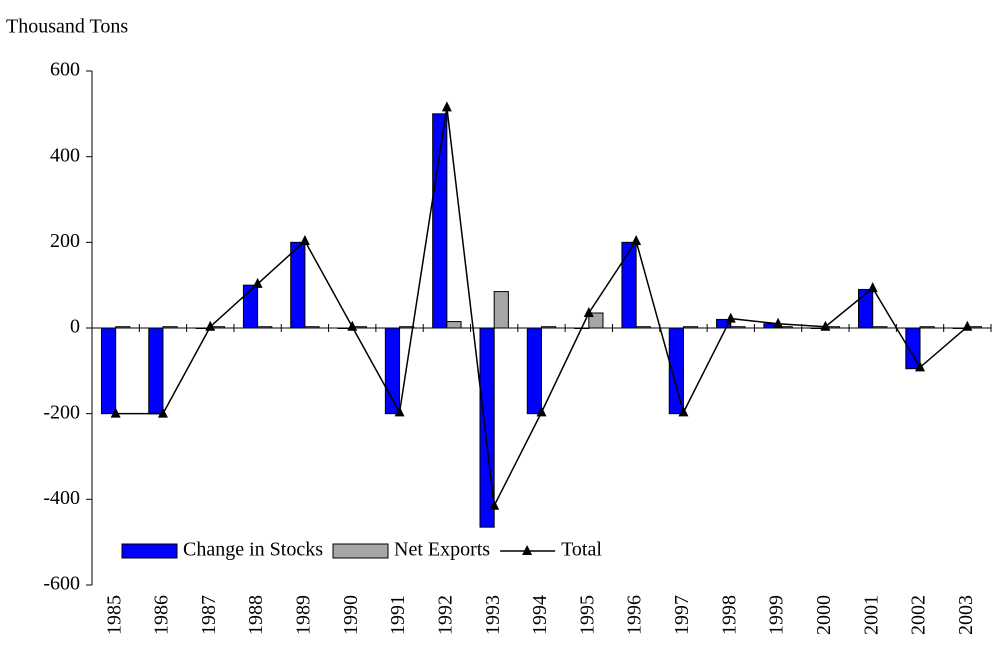 The height and width of the screenshot is (658, 995). I want to click on y-tick-label: -200, so click(61, 412).